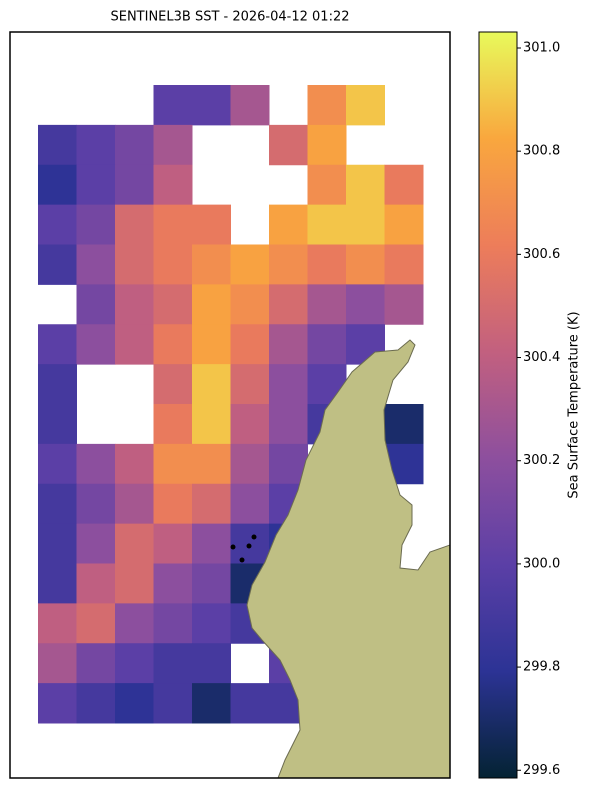 The height and width of the screenshot is (789, 590). What do you see at coordinates (538, 409) in the screenshot?
I see `colorbar-ticks: 299.6 299.8 300.0 300.2 300.4 300.6 300.8 301.0` at bounding box center [538, 409].